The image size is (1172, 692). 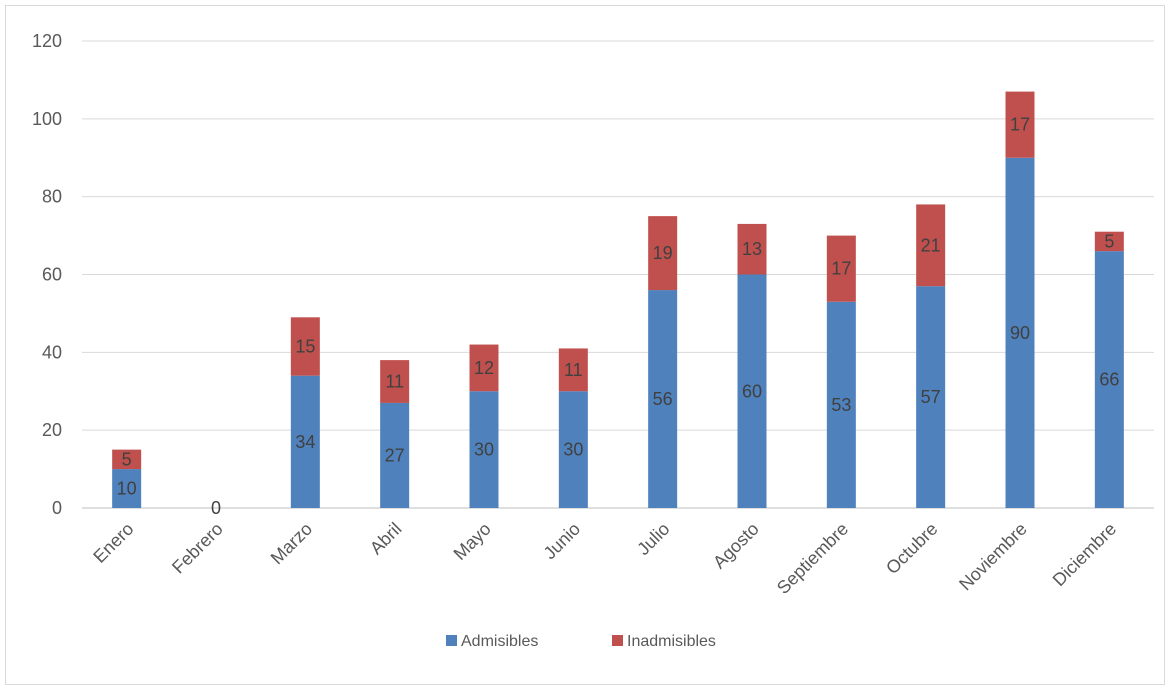 What do you see at coordinates (617, 640) in the screenshot?
I see `legend-swatch-inadmisibles` at bounding box center [617, 640].